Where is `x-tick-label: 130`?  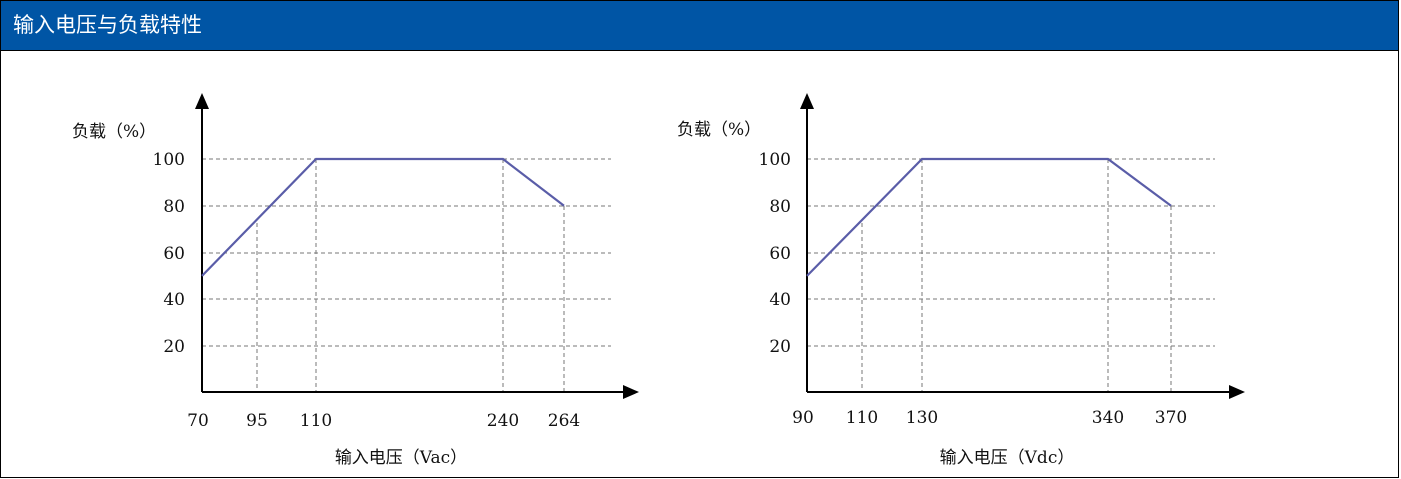
x-tick-label: 130 is located at coordinates (922, 418).